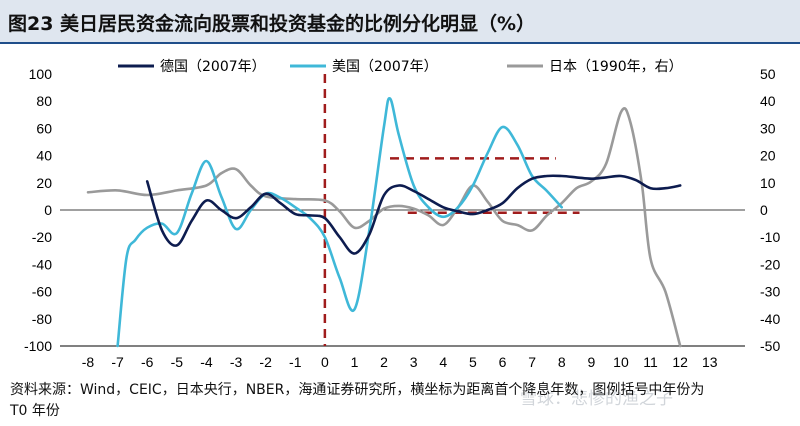 The height and width of the screenshot is (426, 800). I want to click on title-bar: 图23 美日居民资金流向股票和投资基金的比例分化明显（%）, so click(400, 22).